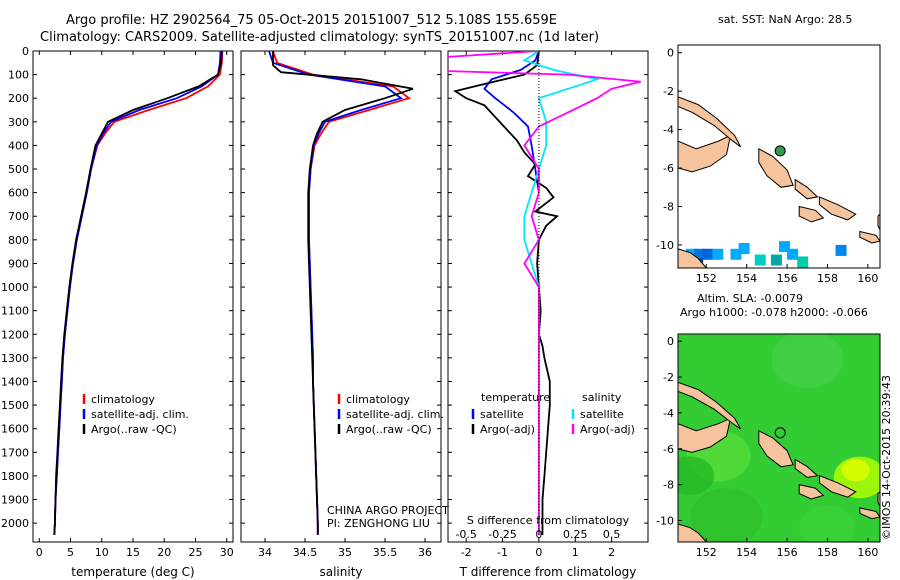  What do you see at coordinates (15, 334) in the screenshot?
I see `y-tick-label: 1200` at bounding box center [15, 334].